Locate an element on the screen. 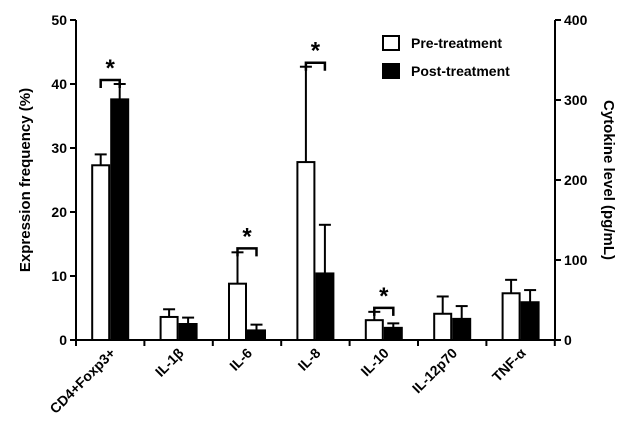 This screenshot has width=629, height=438. y2-tick-label: 400 is located at coordinates (576, 20).